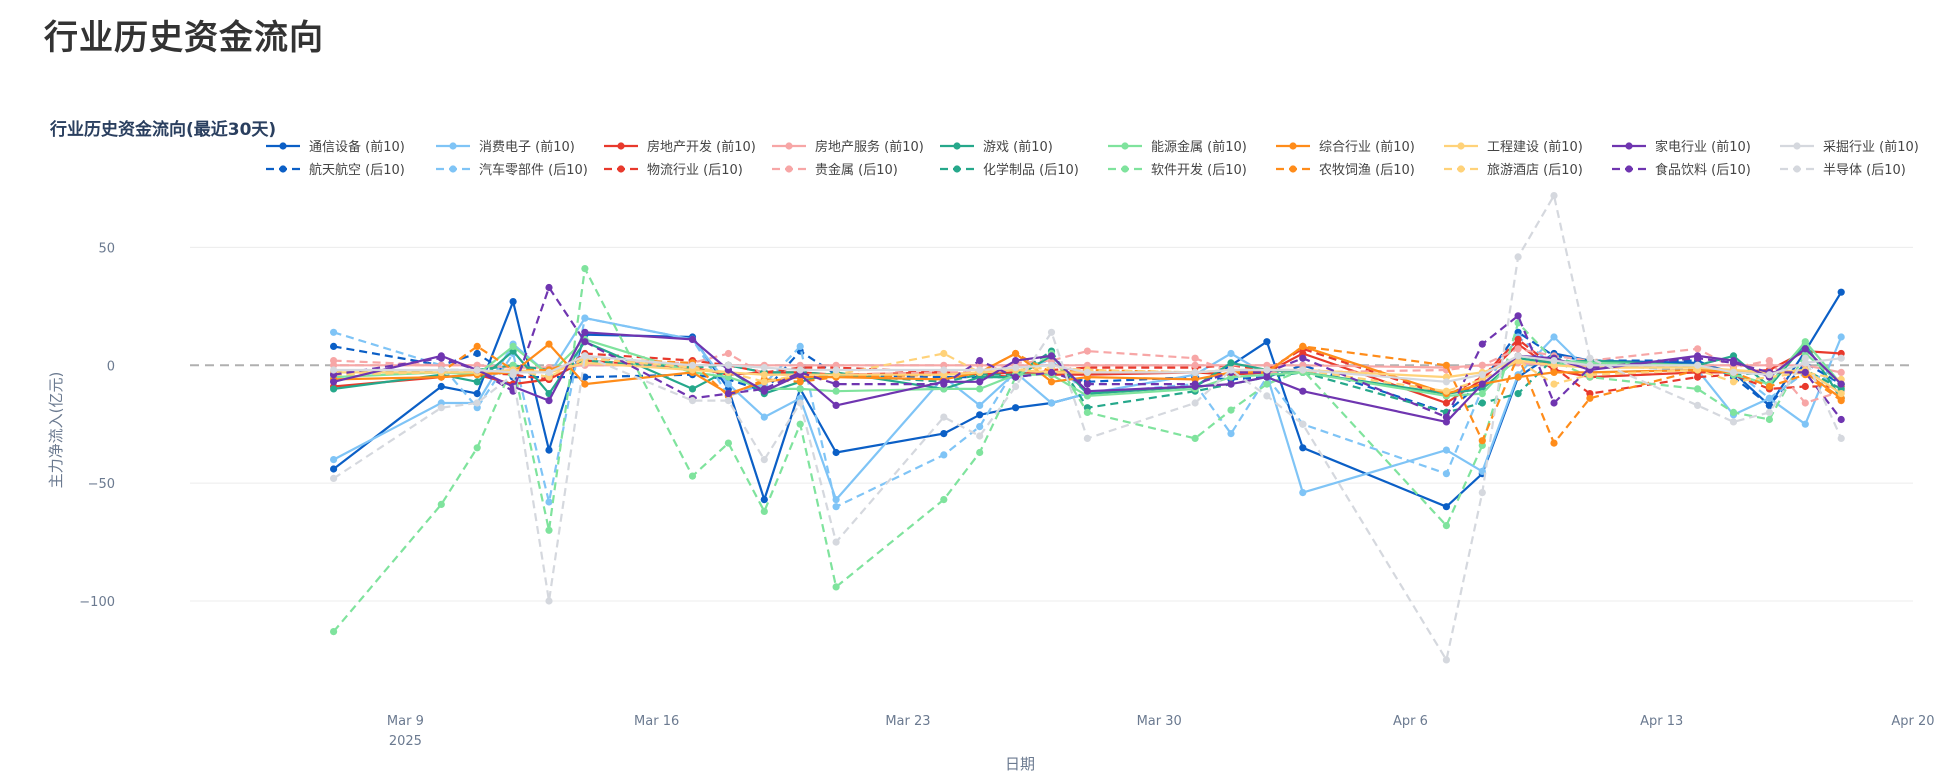 The width and height of the screenshot is (1948, 777). What do you see at coordinates (835, 170) in the screenshot?
I see `legend-item: 贵金属 (后10)` at bounding box center [835, 170].